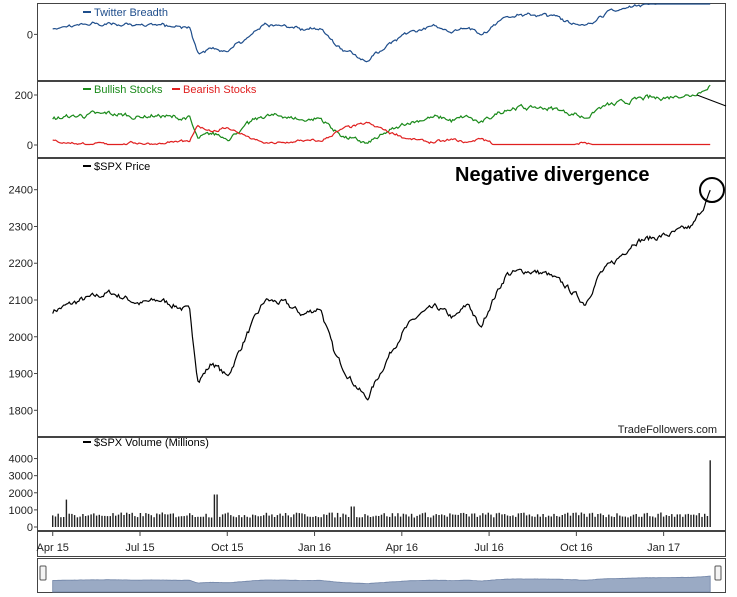  What do you see at coordinates (21, 460) in the screenshot?
I see `y-tick-label: 4000` at bounding box center [21, 460].